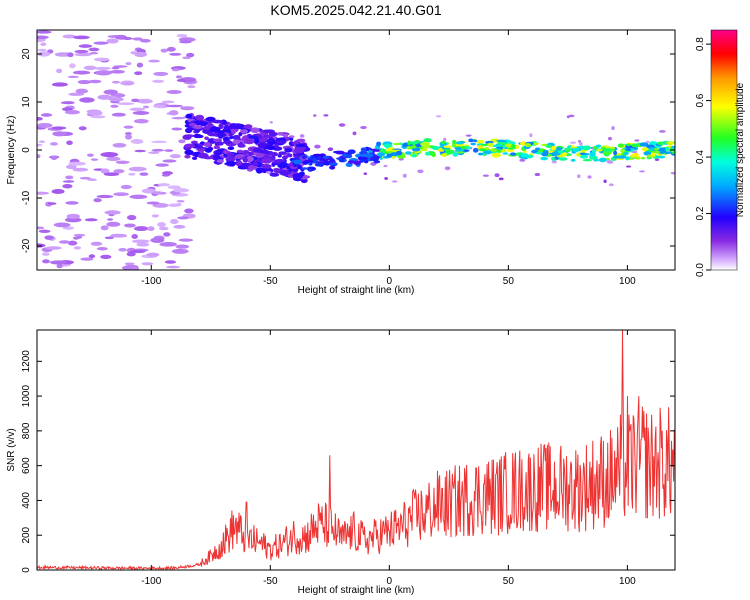 This screenshot has height=600, width=750. Describe the element at coordinates (356, 290) in the screenshot. I see `spectrogram-x-axis-label: Height of straight line (km)` at that location.